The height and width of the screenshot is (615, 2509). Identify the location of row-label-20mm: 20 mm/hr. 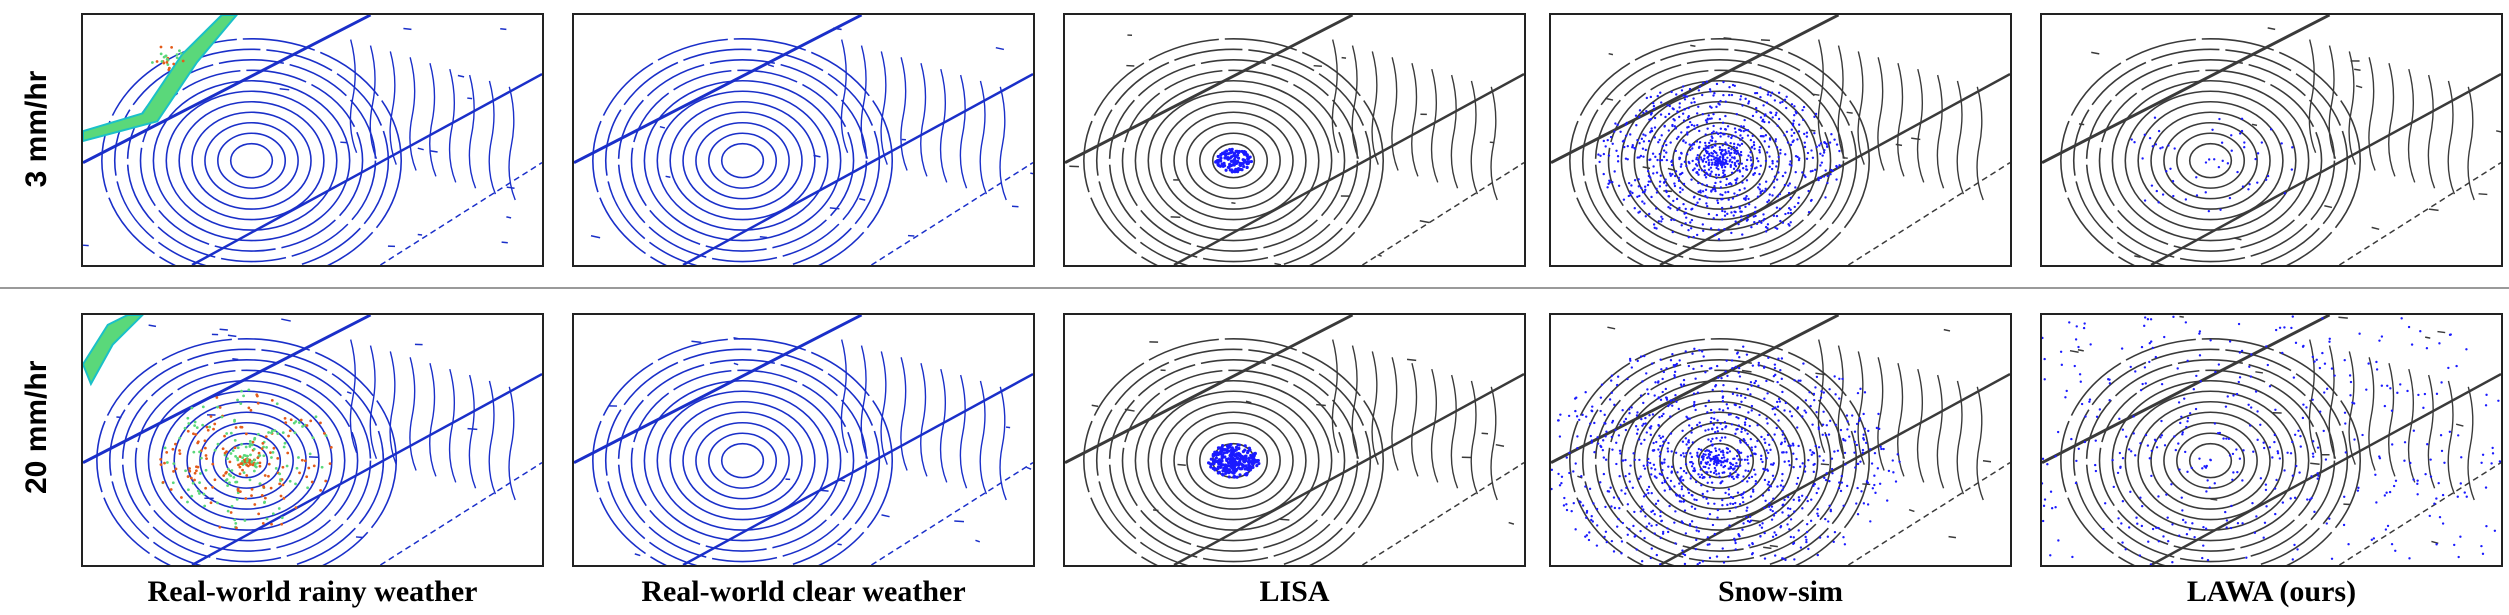
(36, 427).